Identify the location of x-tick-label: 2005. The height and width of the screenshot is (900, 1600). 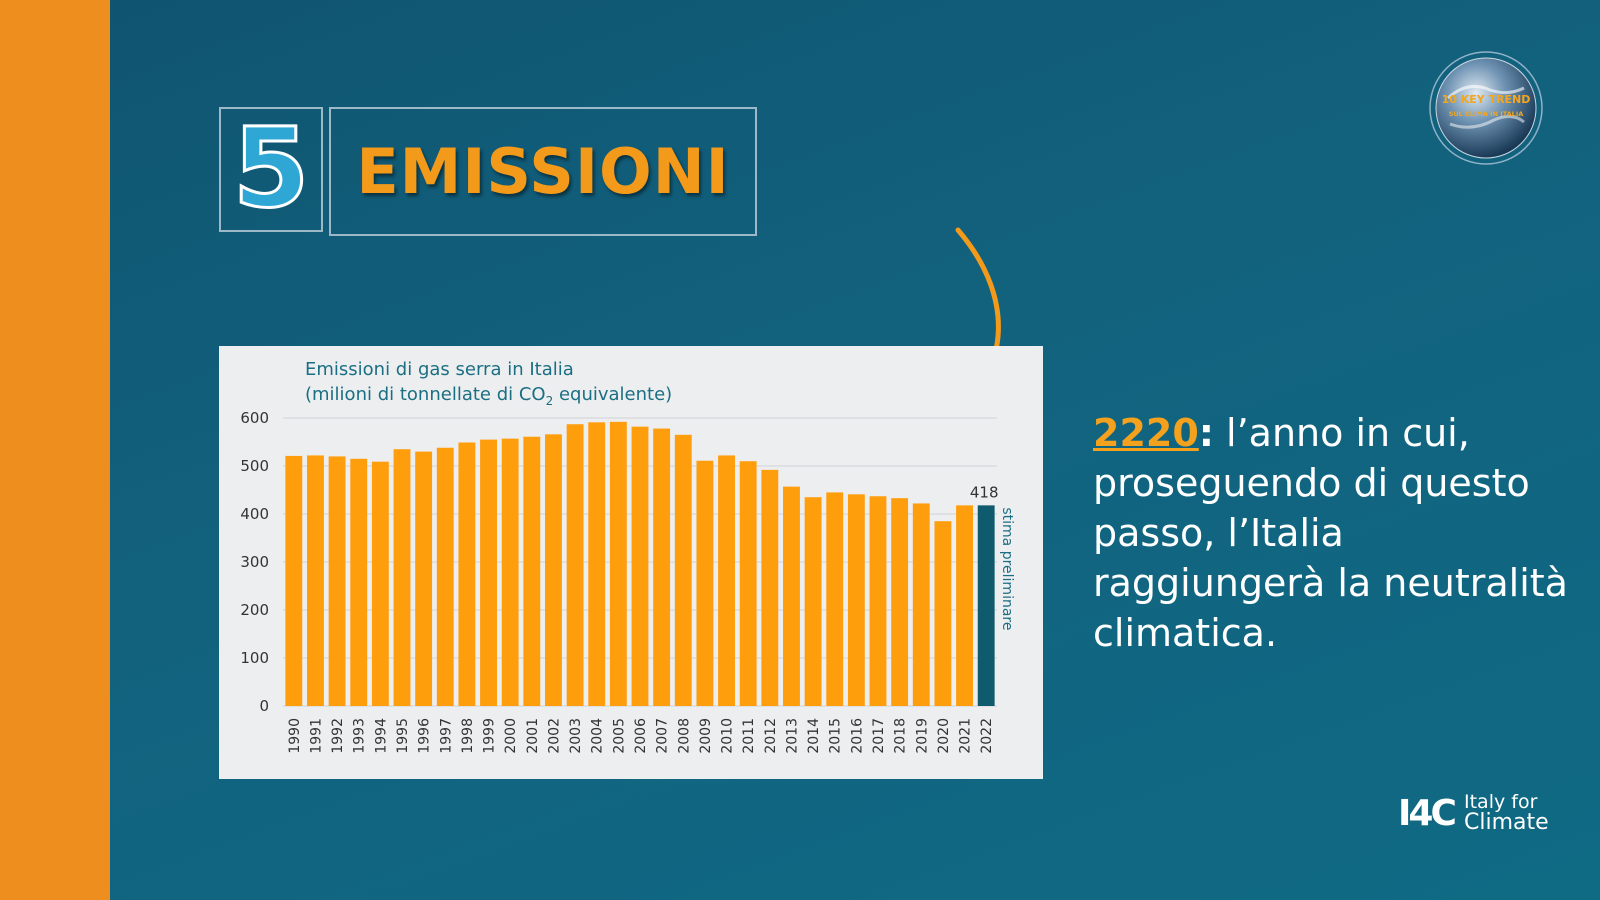
(619, 736).